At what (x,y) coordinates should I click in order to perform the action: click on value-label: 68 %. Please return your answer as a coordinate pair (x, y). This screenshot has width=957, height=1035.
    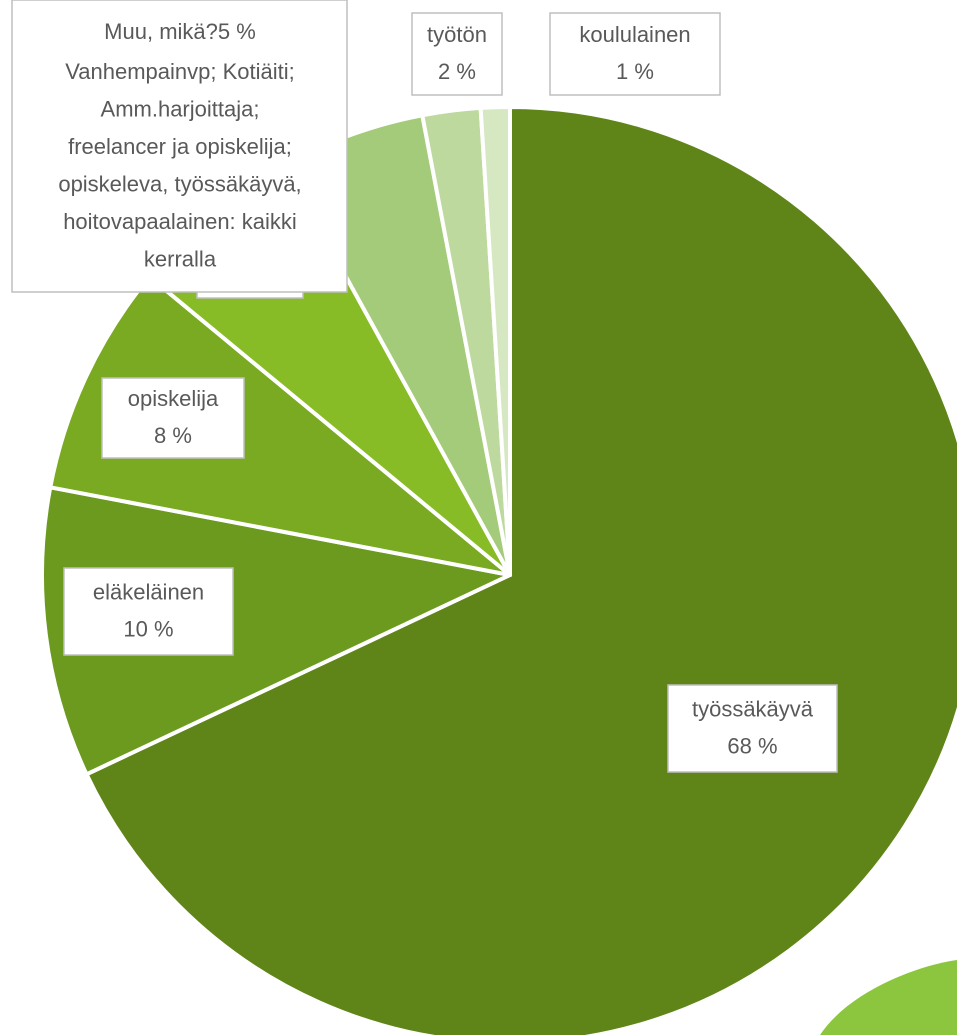
    Looking at the image, I should click on (752, 745).